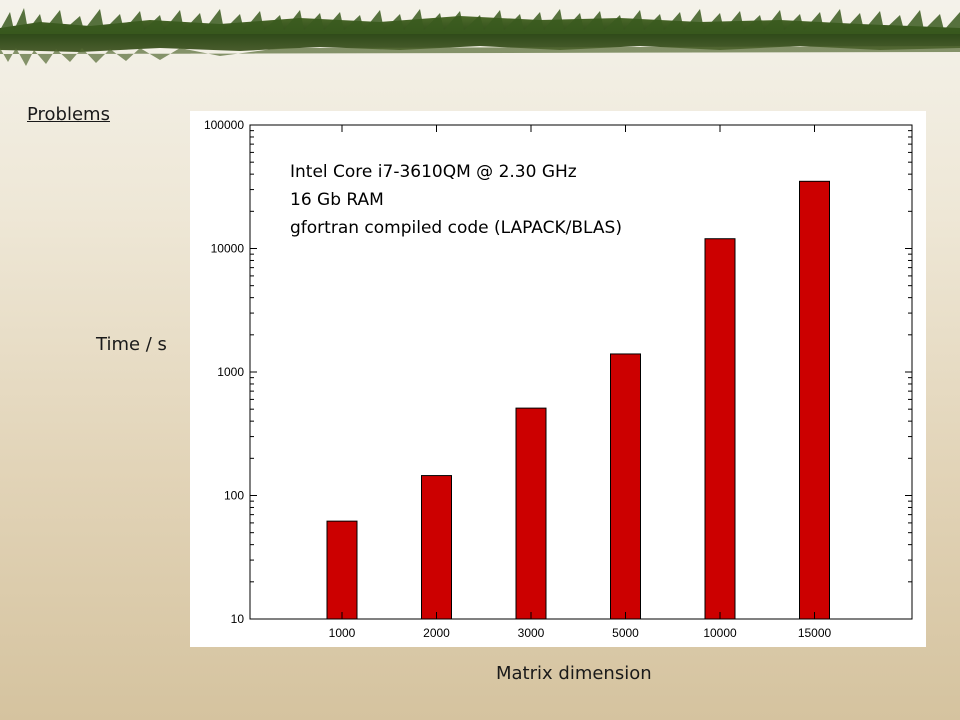 The image size is (960, 720). What do you see at coordinates (433, 172) in the screenshot?
I see `chart-annotation-line: Intel Core i7-3610QM @ 2.30 GHz` at bounding box center [433, 172].